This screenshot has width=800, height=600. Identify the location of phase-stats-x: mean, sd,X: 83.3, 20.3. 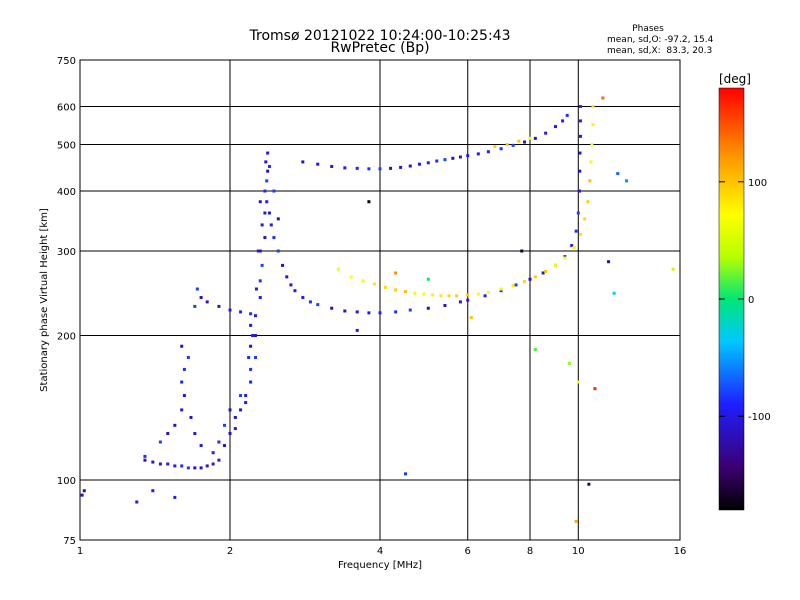
(659, 51).